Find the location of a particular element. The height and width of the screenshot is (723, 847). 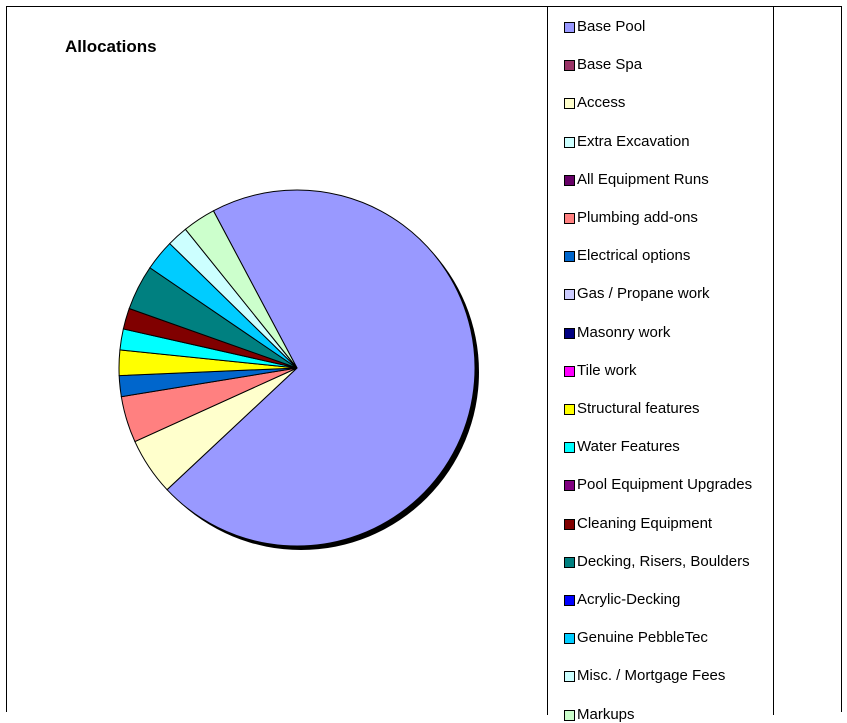

legend-label: All Equipment Runs is located at coordinates (643, 179).